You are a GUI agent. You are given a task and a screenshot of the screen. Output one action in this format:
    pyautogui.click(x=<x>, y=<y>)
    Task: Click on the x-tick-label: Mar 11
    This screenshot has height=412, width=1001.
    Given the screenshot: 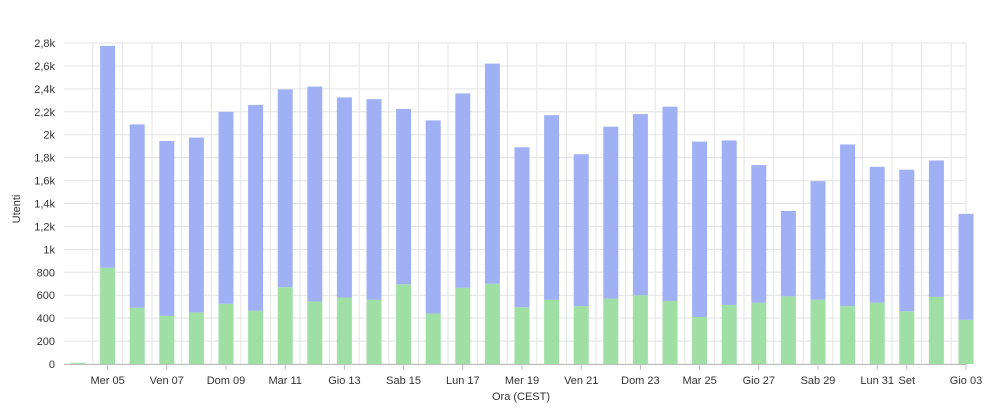 What is the action you would take?
    pyautogui.click(x=284, y=381)
    